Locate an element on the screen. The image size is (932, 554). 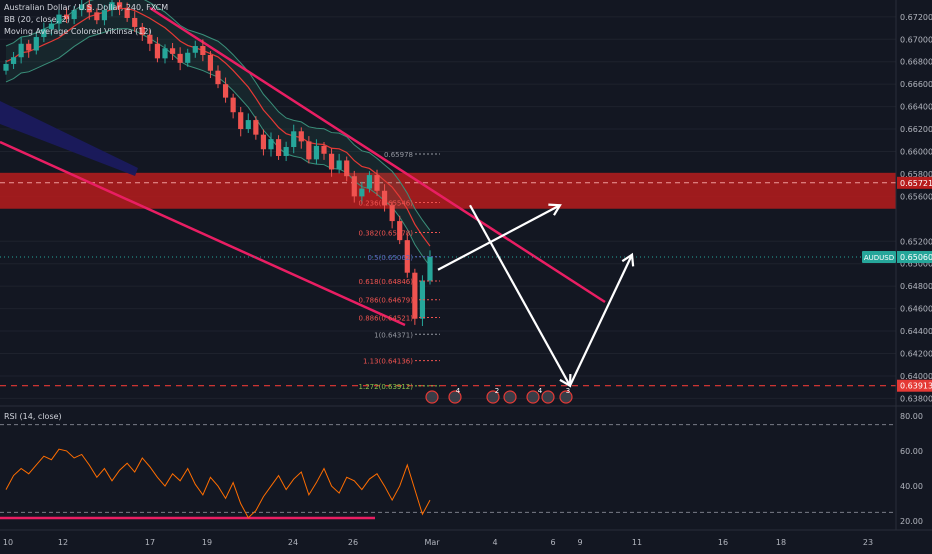
fib-level-label: 0.236(0.65546) is located at coordinates (386, 203).